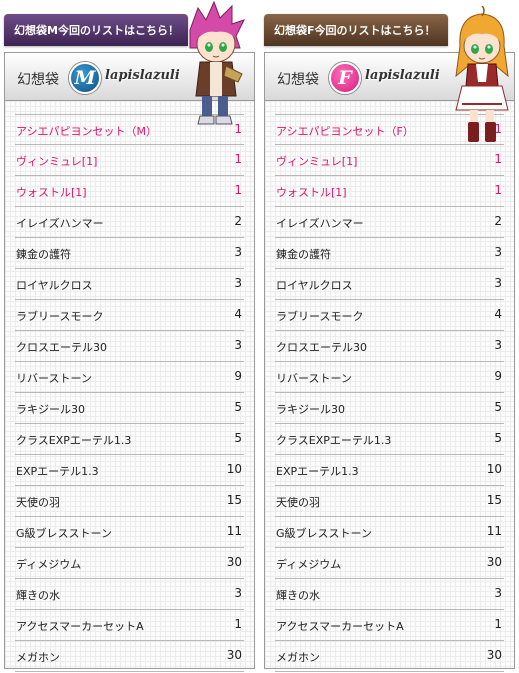 This screenshot has width=519, height=673. What do you see at coordinates (321, 347) in the screenshot?
I see `item-name: クロスエーテル30` at bounding box center [321, 347].